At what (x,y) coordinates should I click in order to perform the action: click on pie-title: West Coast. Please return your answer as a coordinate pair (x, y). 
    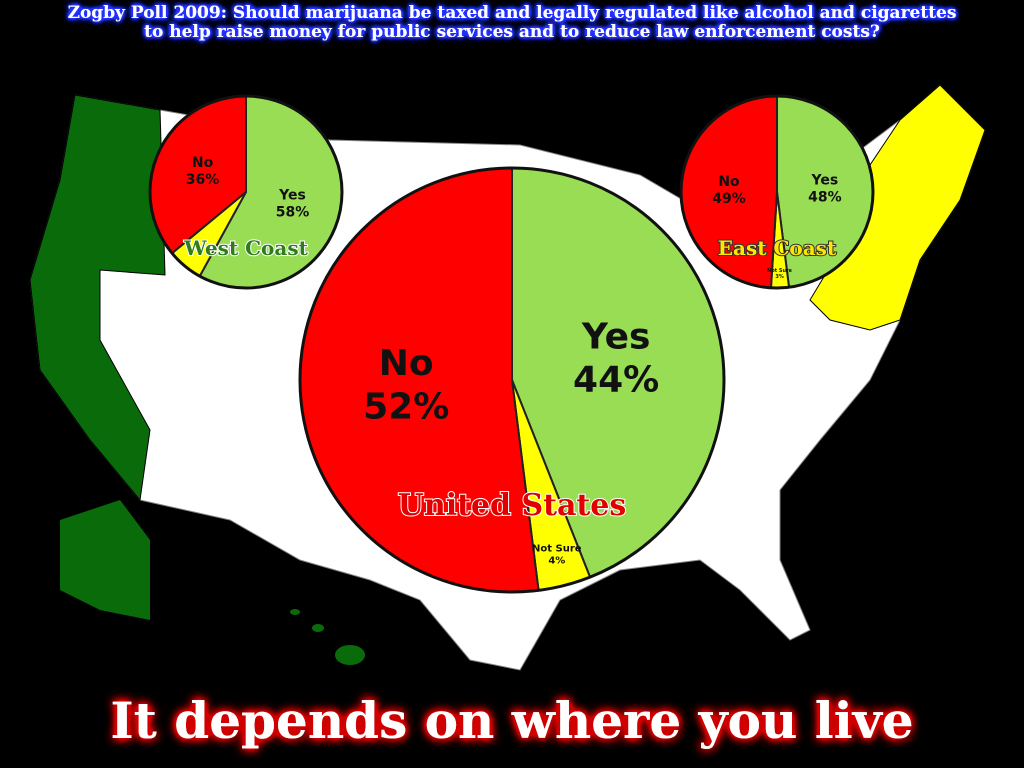
    Looking at the image, I should click on (245, 248).